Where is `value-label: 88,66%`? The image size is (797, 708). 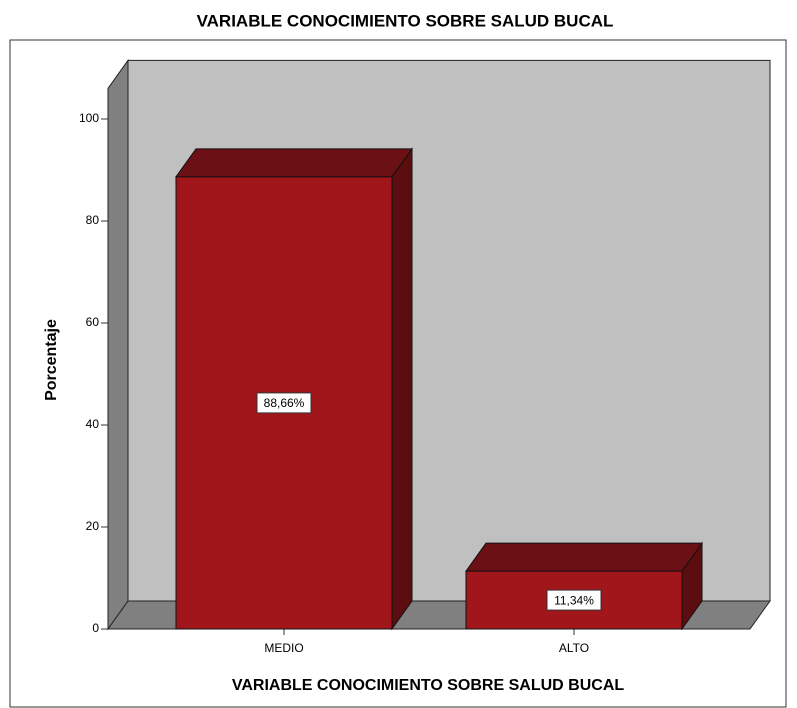 value-label: 88,66% is located at coordinates (284, 403).